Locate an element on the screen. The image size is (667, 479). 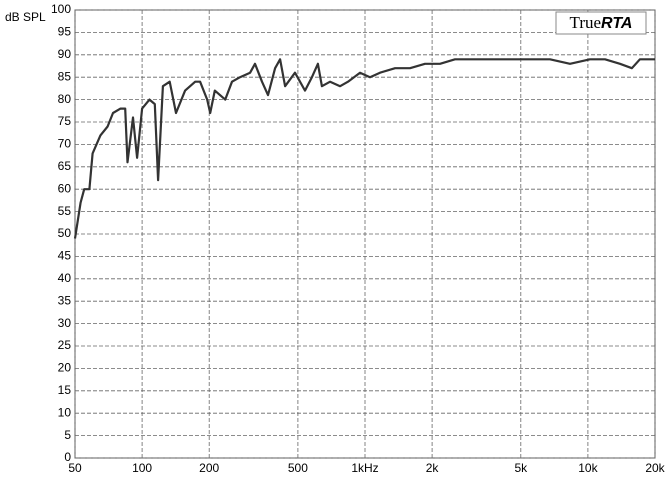
y-tick-label: 65 is located at coordinates (65, 166).